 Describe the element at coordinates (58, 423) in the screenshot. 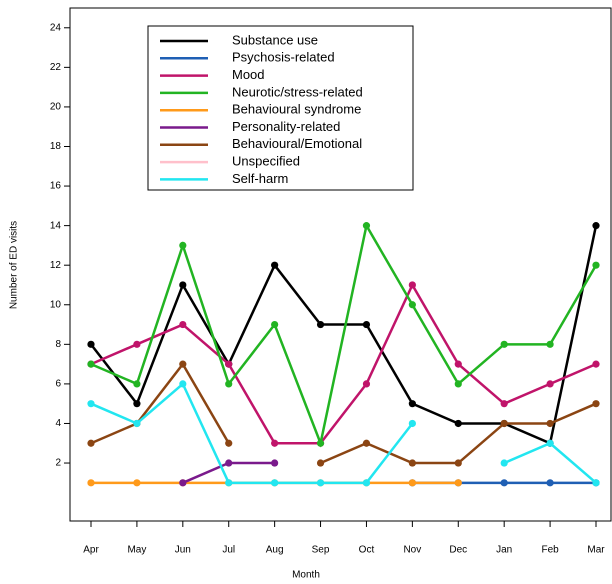

I see `y-tick-label: 4` at that location.